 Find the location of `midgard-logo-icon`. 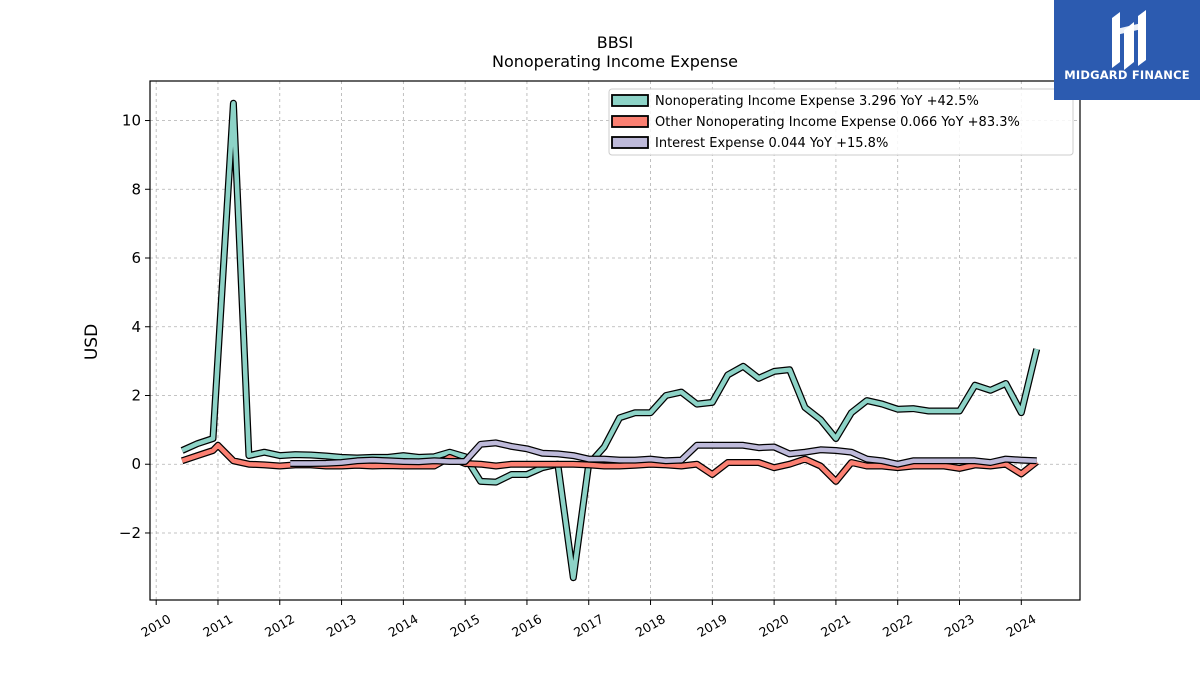

midgard-logo-icon is located at coordinates (1129, 40).